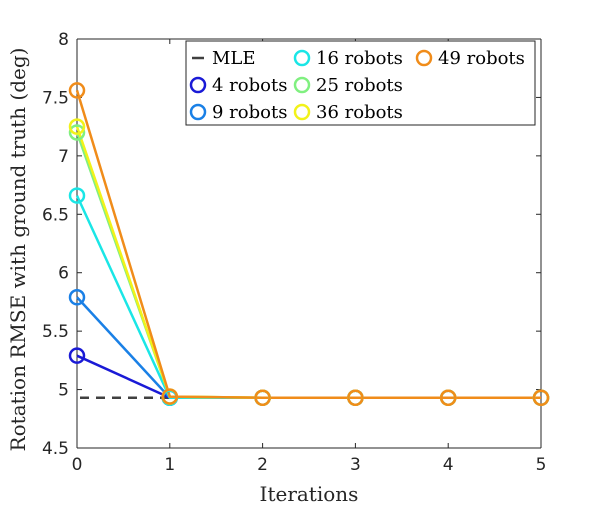 This screenshot has width=598, height=513. Describe the element at coordinates (359, 112) in the screenshot. I see `legend-entry-label: 36 robots` at that location.